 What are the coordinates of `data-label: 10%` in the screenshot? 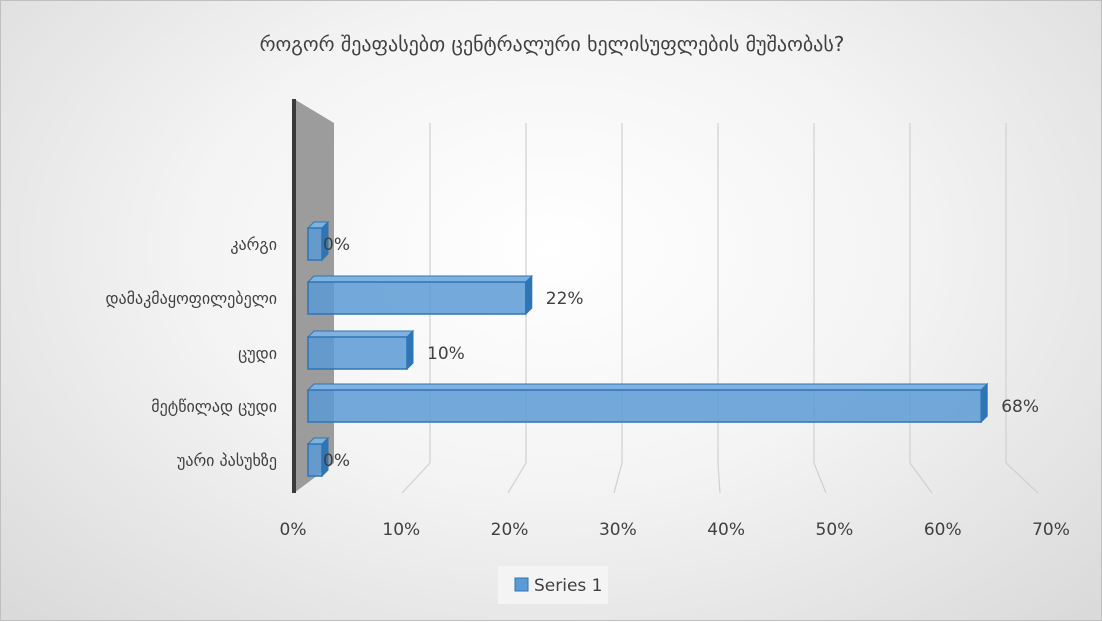 It's located at (446, 354).